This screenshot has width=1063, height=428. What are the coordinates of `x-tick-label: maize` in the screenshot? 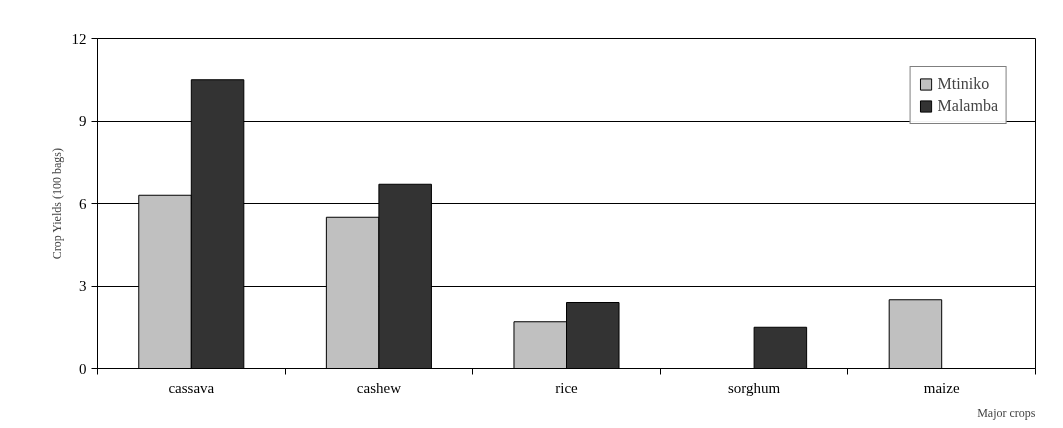 It's located at (941, 387).